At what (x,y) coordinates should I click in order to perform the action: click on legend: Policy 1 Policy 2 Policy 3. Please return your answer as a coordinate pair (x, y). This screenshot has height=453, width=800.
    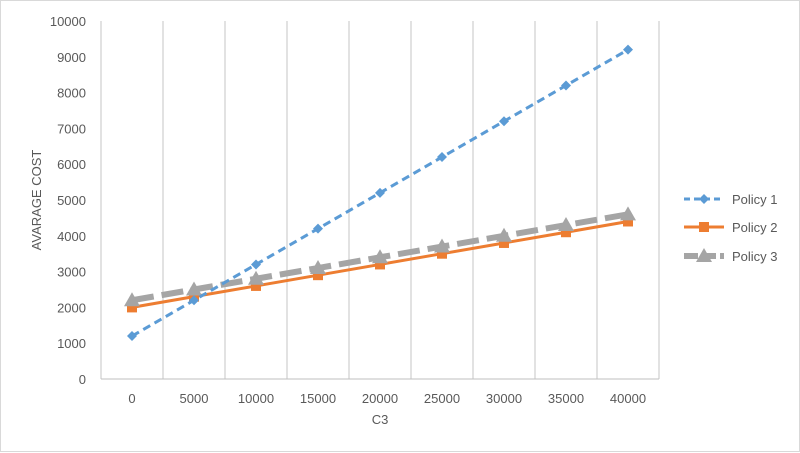
    Looking at the image, I should click on (731, 228).